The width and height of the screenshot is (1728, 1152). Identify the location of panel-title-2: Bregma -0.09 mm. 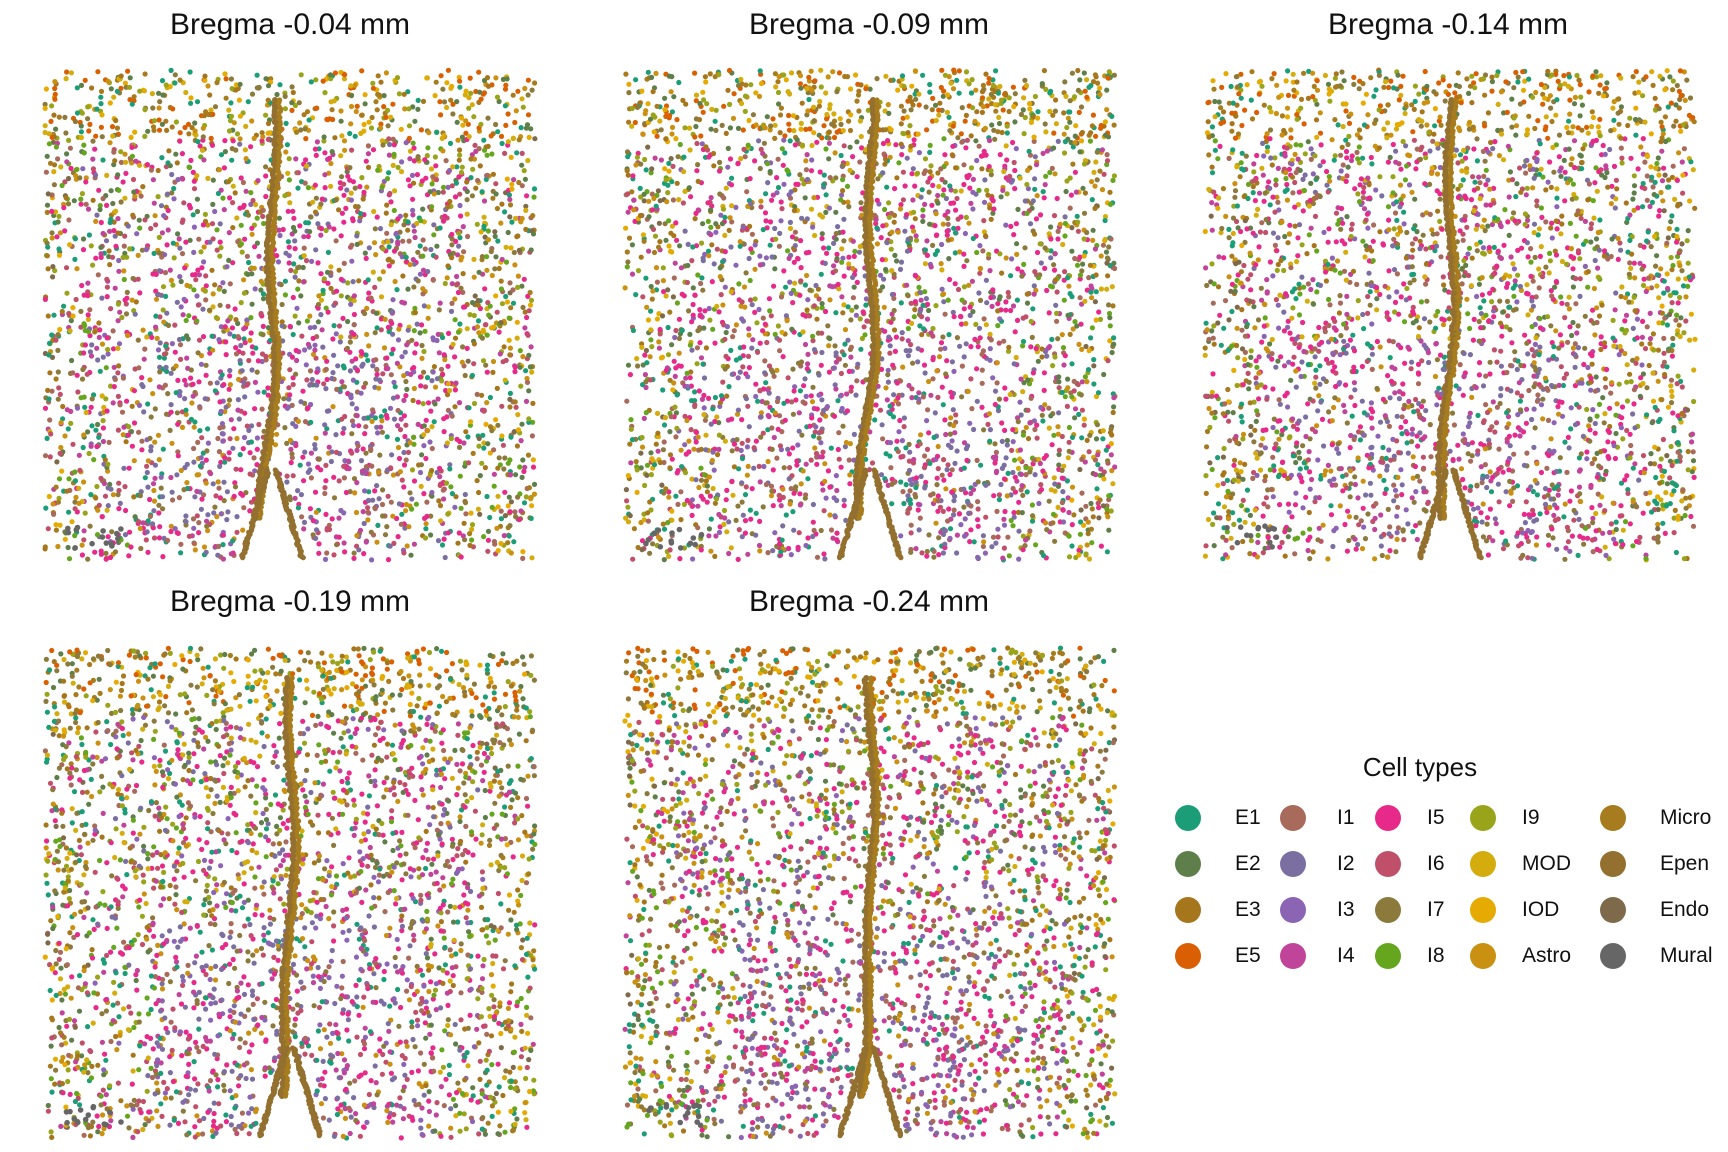
(869, 24).